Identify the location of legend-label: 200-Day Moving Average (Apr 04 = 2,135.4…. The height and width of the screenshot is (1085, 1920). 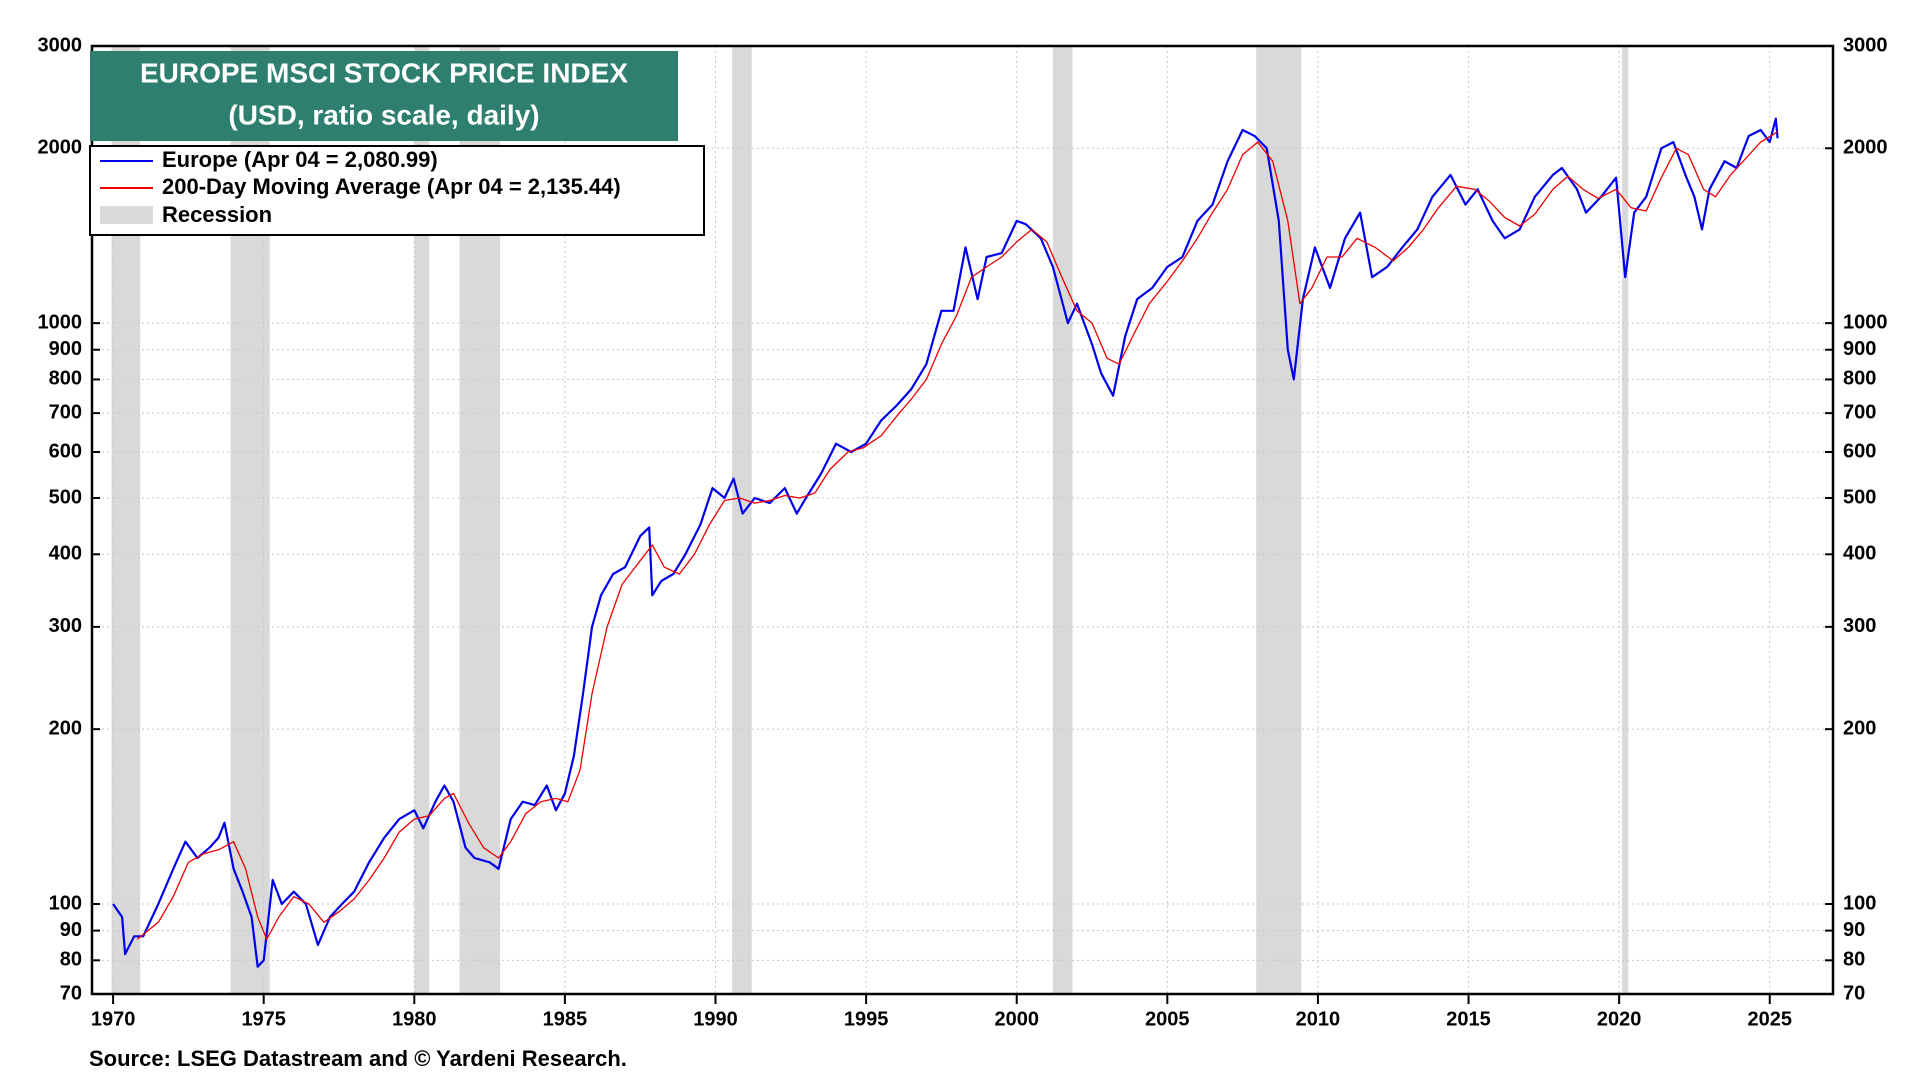
(391, 186).